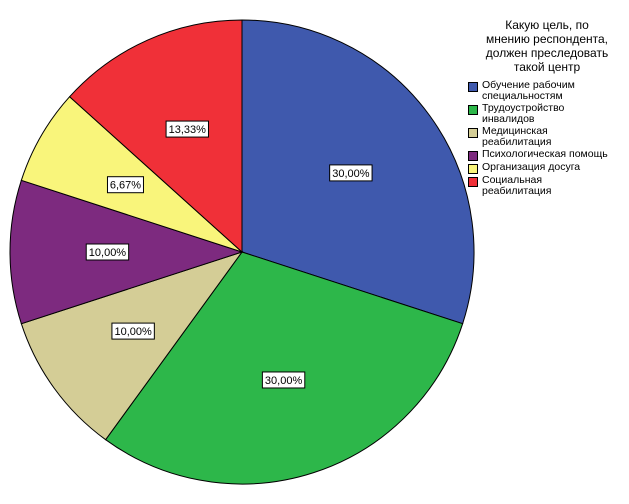  I want to click on data-label-box-training, so click(351, 173).